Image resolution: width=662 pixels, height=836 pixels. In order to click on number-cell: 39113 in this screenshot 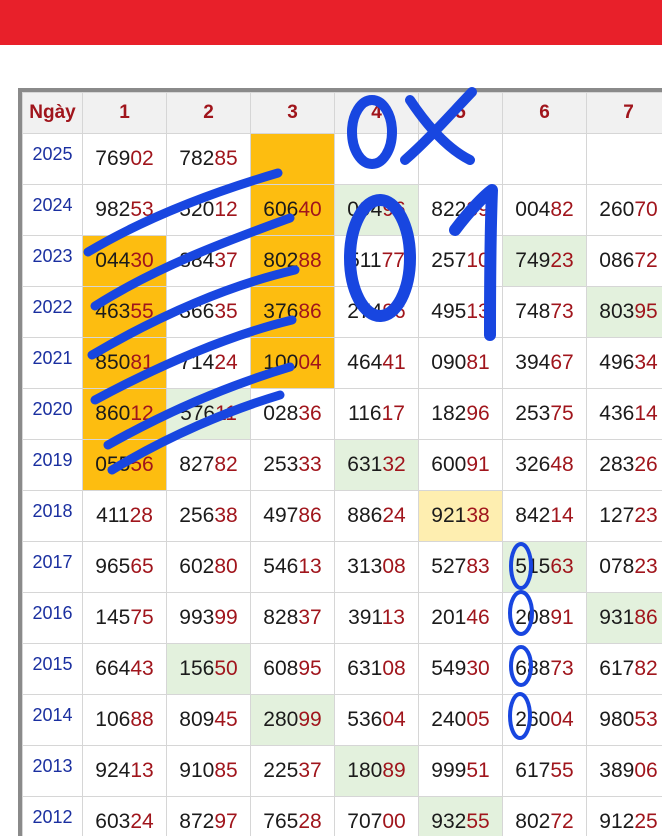, I will do `click(376, 618)`.